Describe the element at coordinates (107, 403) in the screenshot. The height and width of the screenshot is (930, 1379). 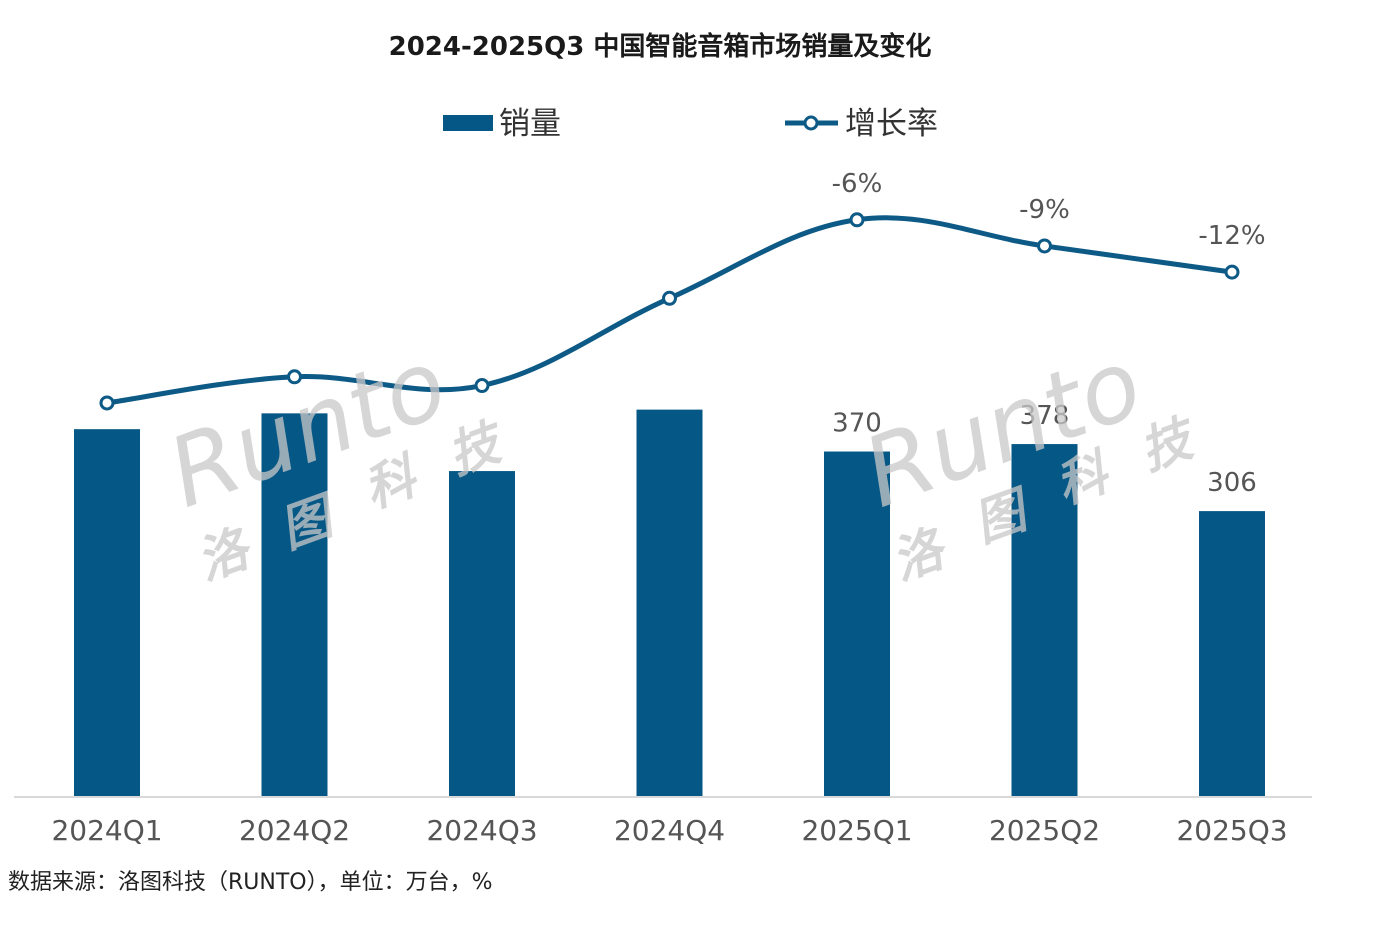
I see `growth-point-2024Q1` at that location.